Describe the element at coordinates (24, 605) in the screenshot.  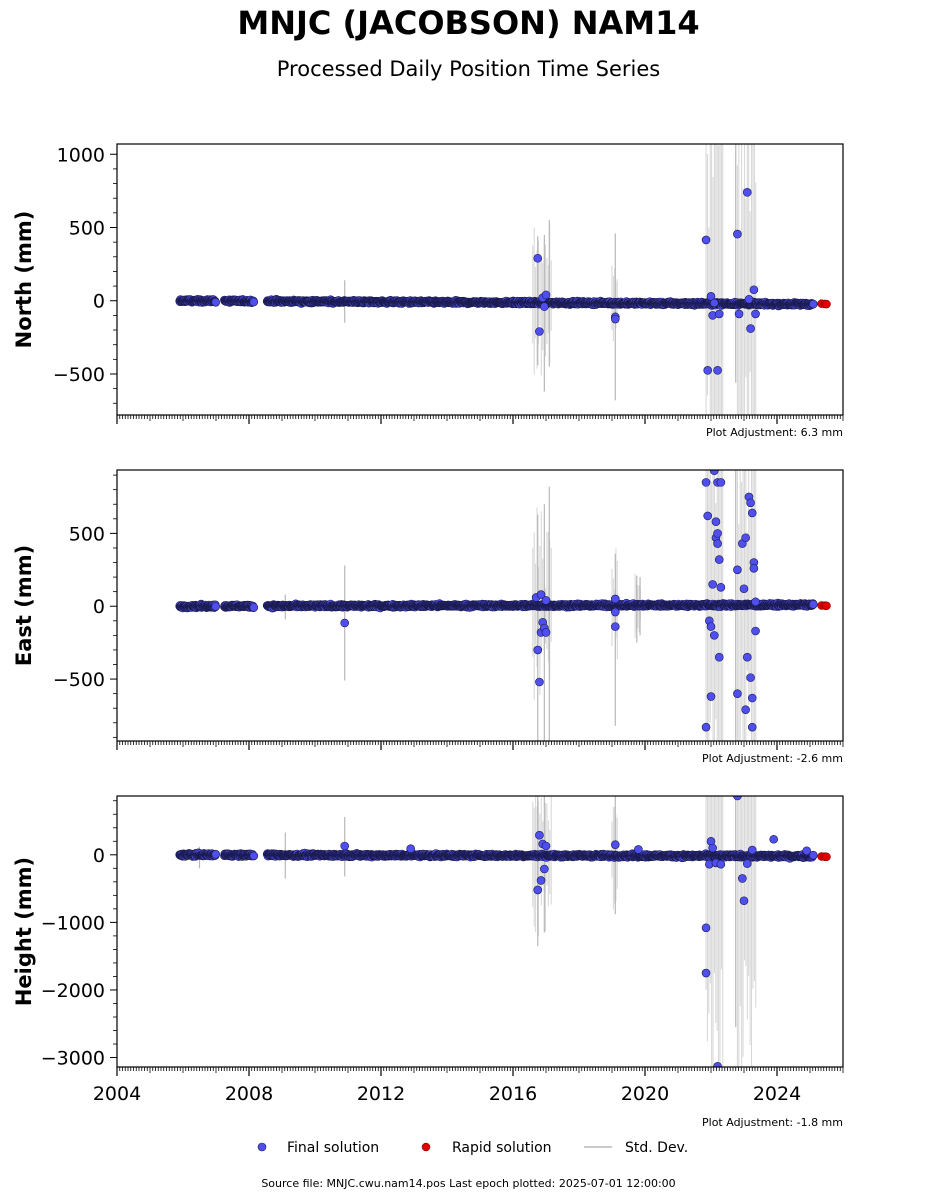
I see `y-axis-label: East (mm)` at that location.